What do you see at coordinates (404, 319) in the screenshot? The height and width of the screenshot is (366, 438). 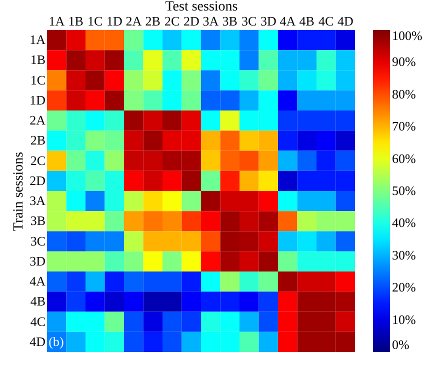 I see `color-bar-label: 10%` at bounding box center [404, 319].